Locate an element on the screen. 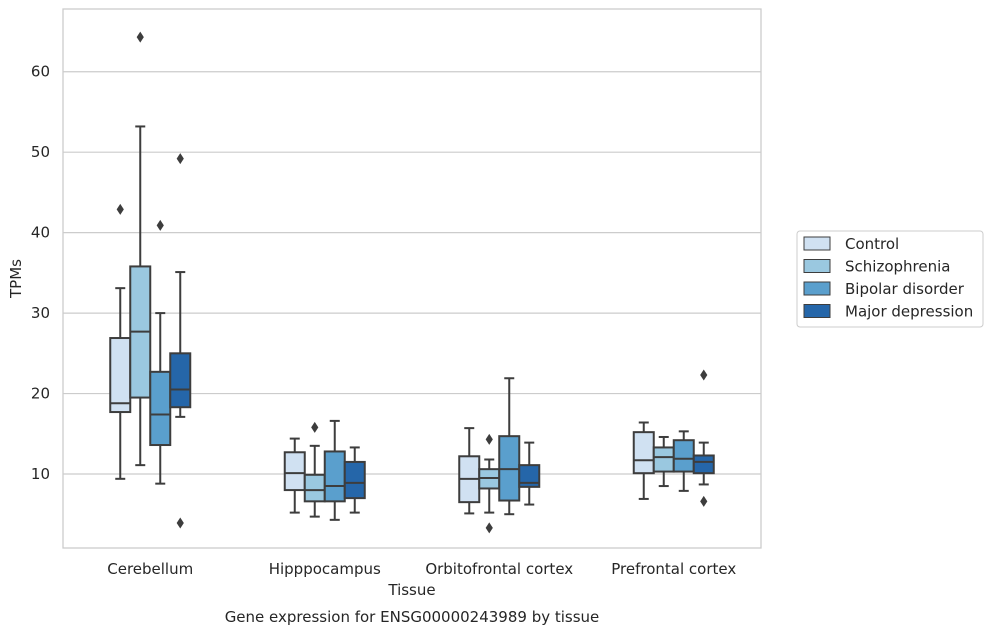 The image size is (993, 634). y-tick-label: 10 is located at coordinates (40, 474).